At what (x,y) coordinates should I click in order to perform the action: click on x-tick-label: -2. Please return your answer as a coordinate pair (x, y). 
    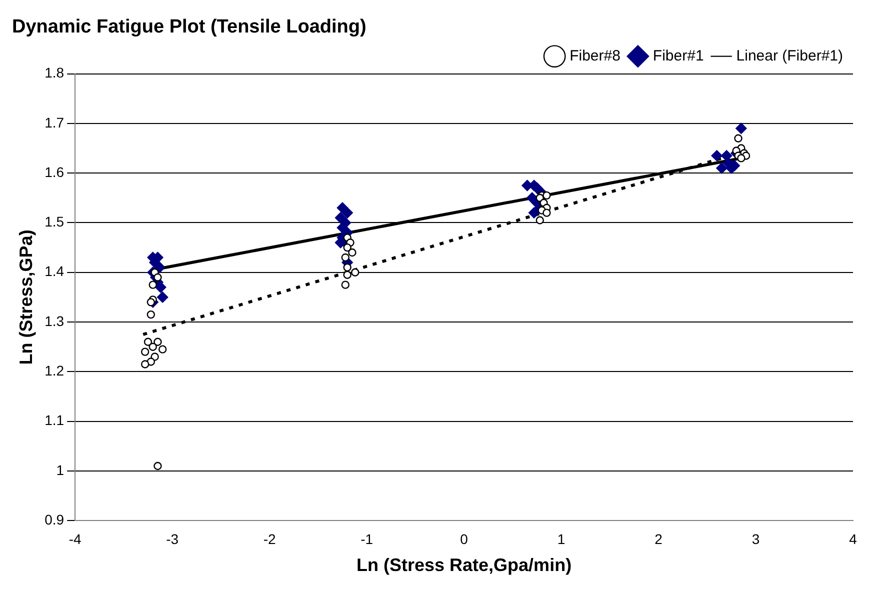
    Looking at the image, I should click on (269, 538).